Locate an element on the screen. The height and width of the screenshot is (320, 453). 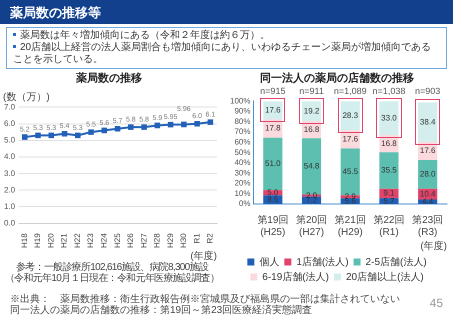
data-label: 38.4 is located at coordinates (428, 121).